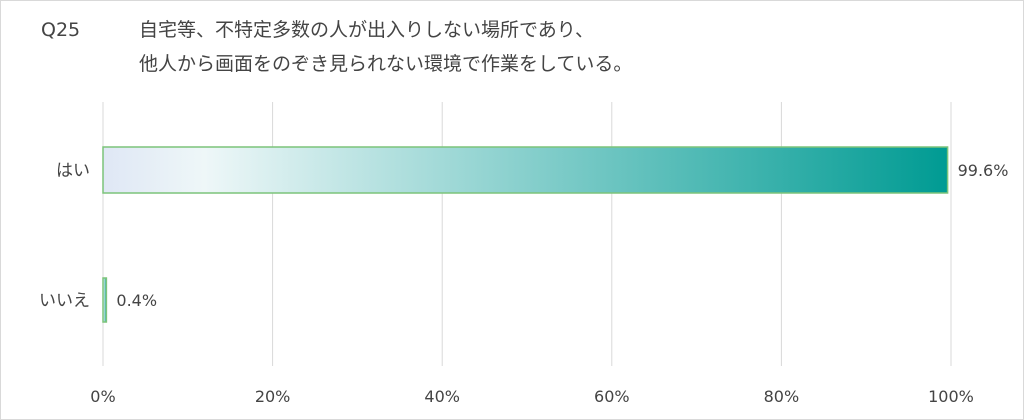 This screenshot has width=1024, height=420. What do you see at coordinates (367, 30) in the screenshot?
I see `question-text-line1: 自宅等、不特定多数の人が出入りしない場所であり、` at bounding box center [367, 30].